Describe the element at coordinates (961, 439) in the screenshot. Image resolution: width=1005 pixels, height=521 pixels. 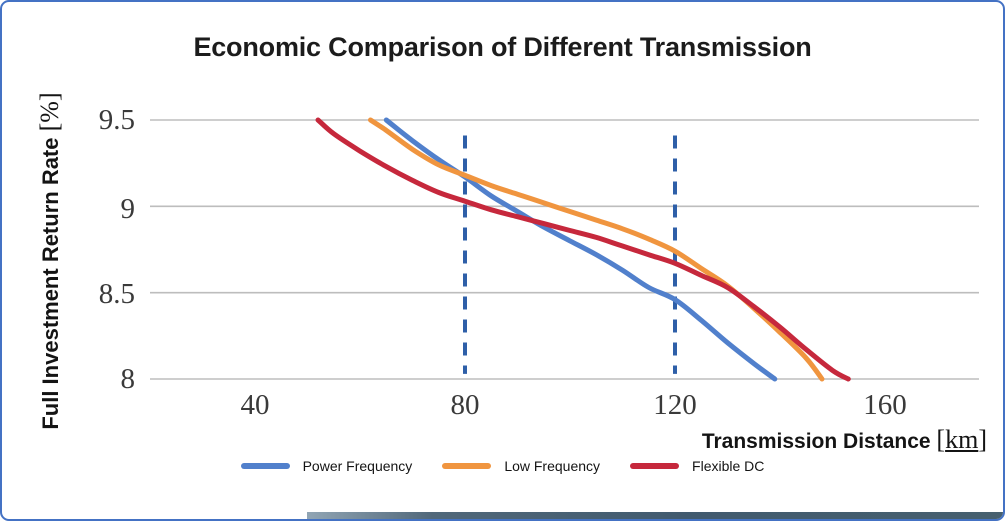
I see `x-axis-unit: [km]` at that location.